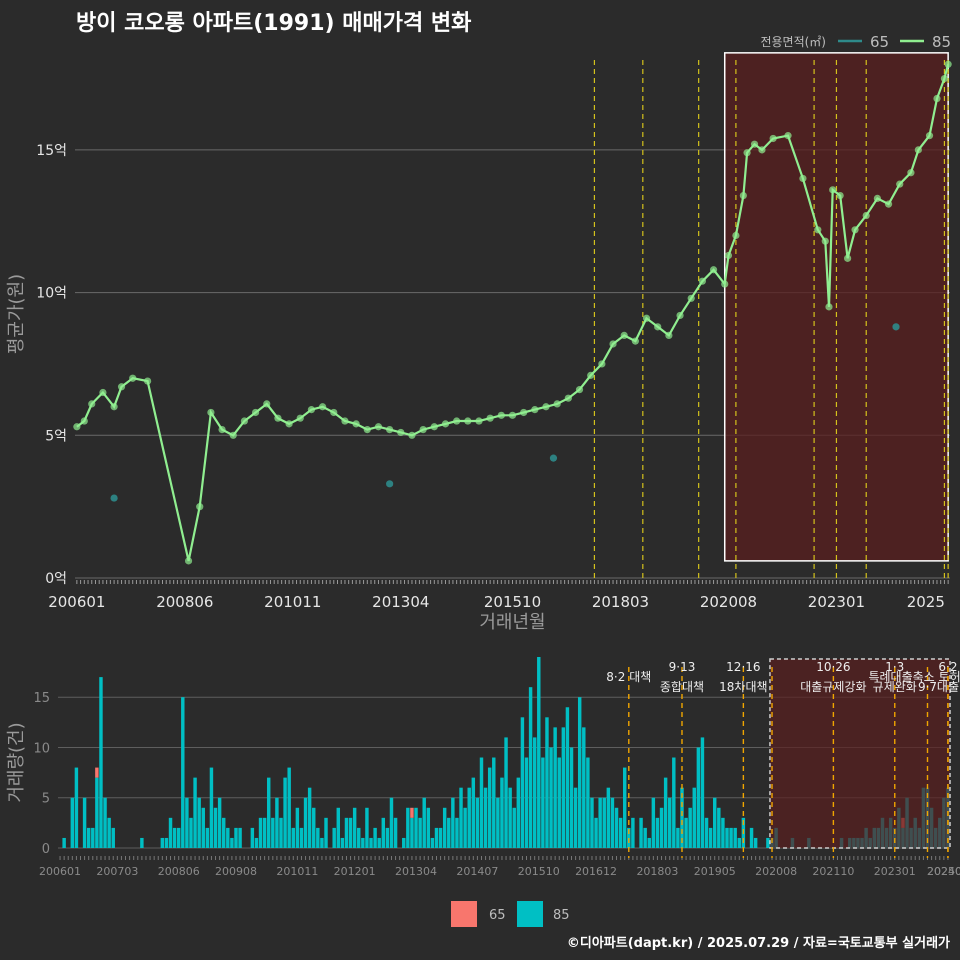 Image resolution: width=960 pixels, height=960 pixels. I want to click on policy-event-label: 9·13, so click(682, 667).